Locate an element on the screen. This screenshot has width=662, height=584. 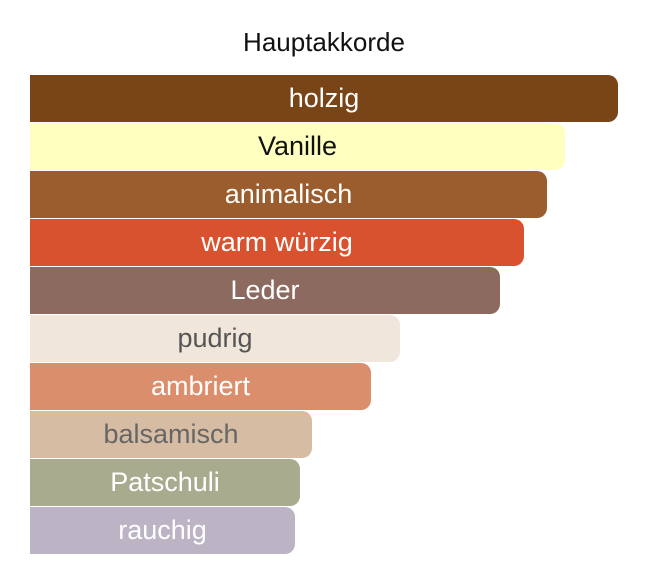
bar-label: Leder is located at coordinates (265, 290).